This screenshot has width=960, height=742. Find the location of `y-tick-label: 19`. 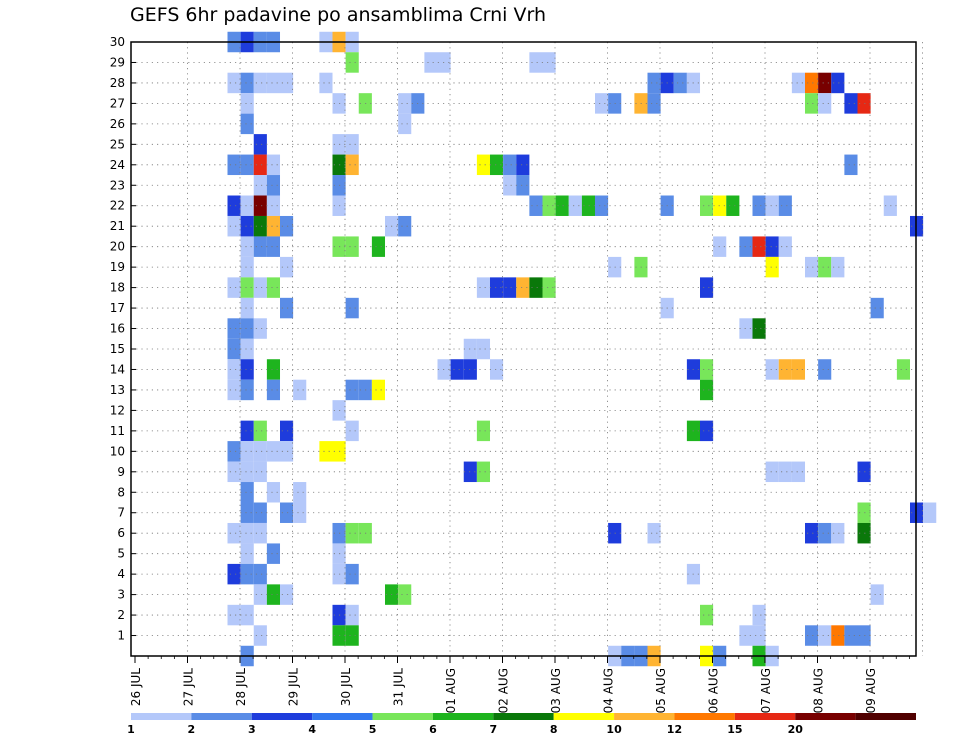

y-tick-label: 19 is located at coordinates (117, 267).